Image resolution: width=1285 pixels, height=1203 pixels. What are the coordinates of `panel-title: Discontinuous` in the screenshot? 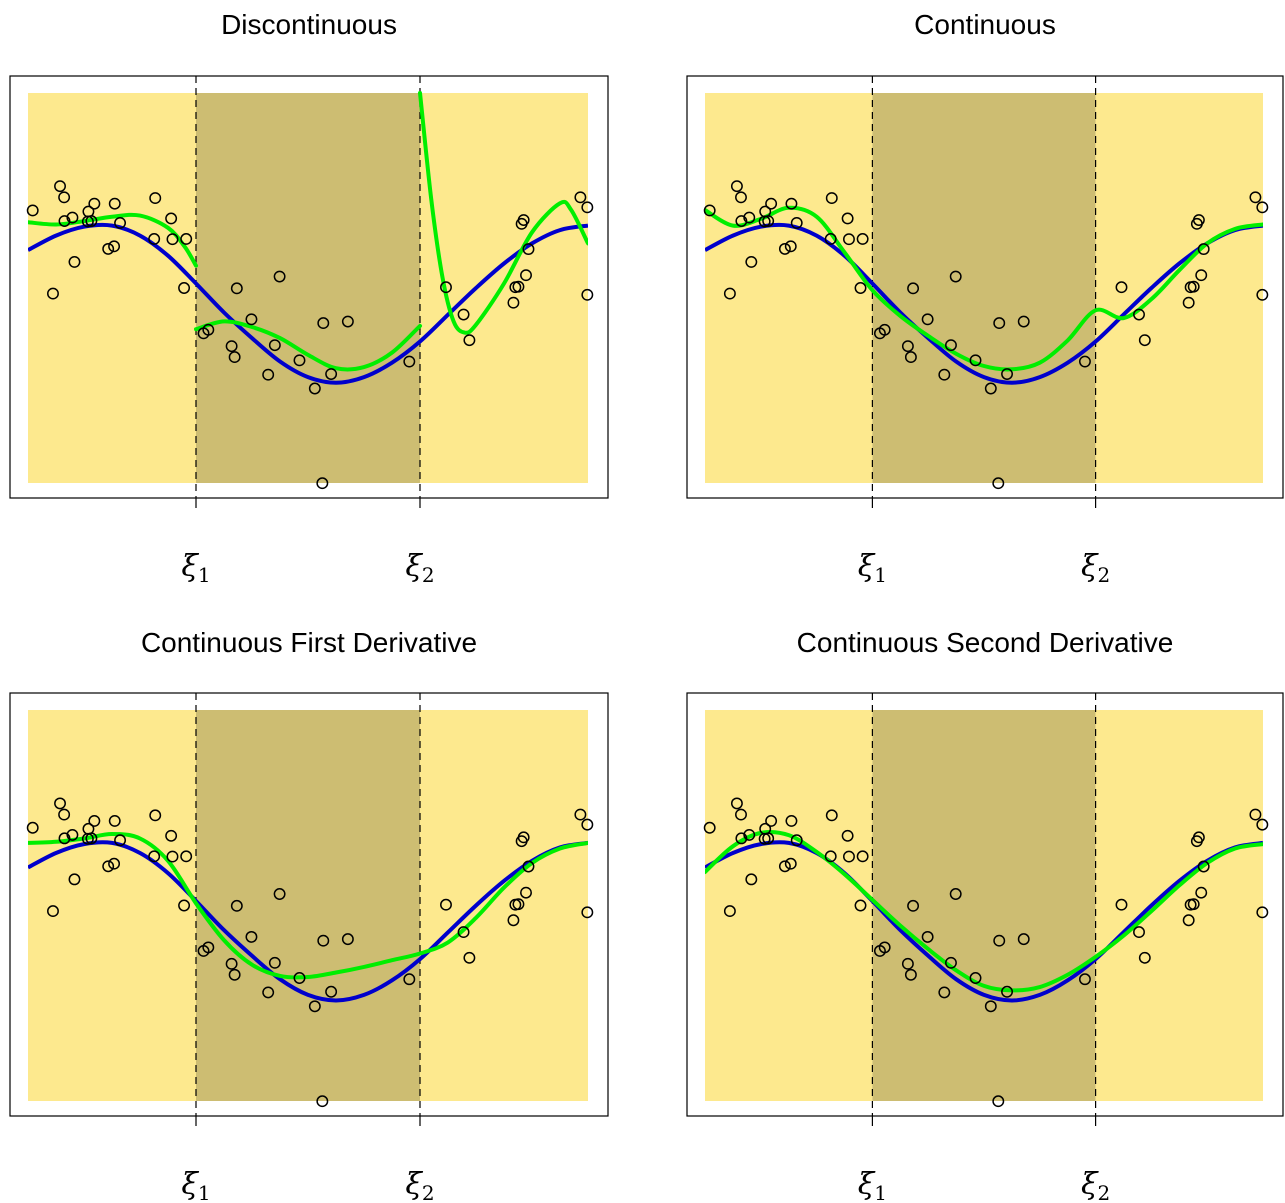 It's located at (309, 24).